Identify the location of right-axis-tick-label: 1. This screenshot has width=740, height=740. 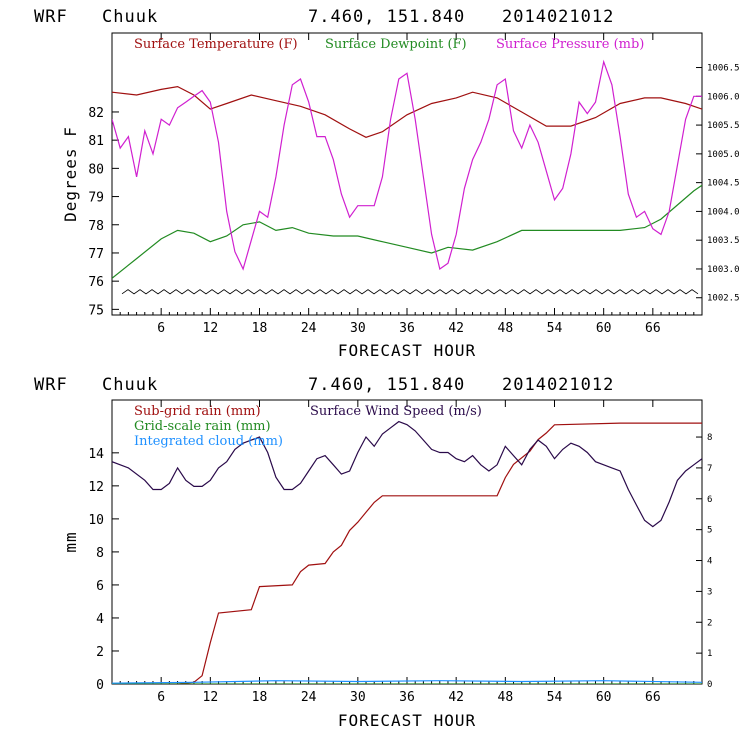
(709, 654).